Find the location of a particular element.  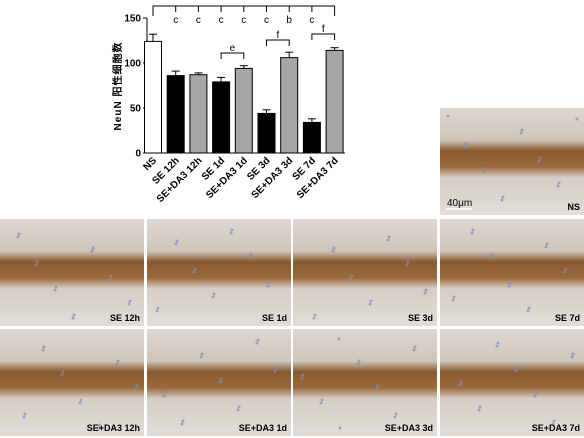

x-tick-label: NS is located at coordinates (151, 164).